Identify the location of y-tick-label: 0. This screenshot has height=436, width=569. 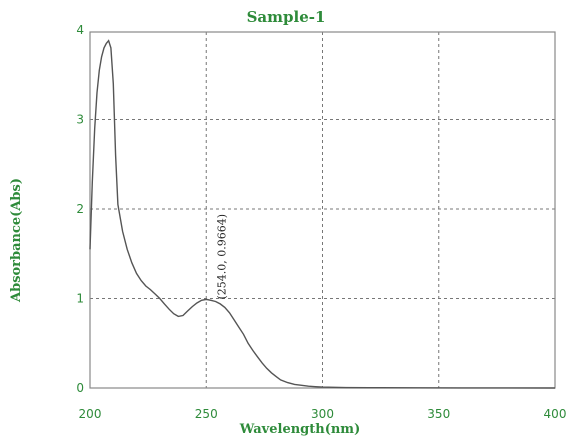
(80, 388).